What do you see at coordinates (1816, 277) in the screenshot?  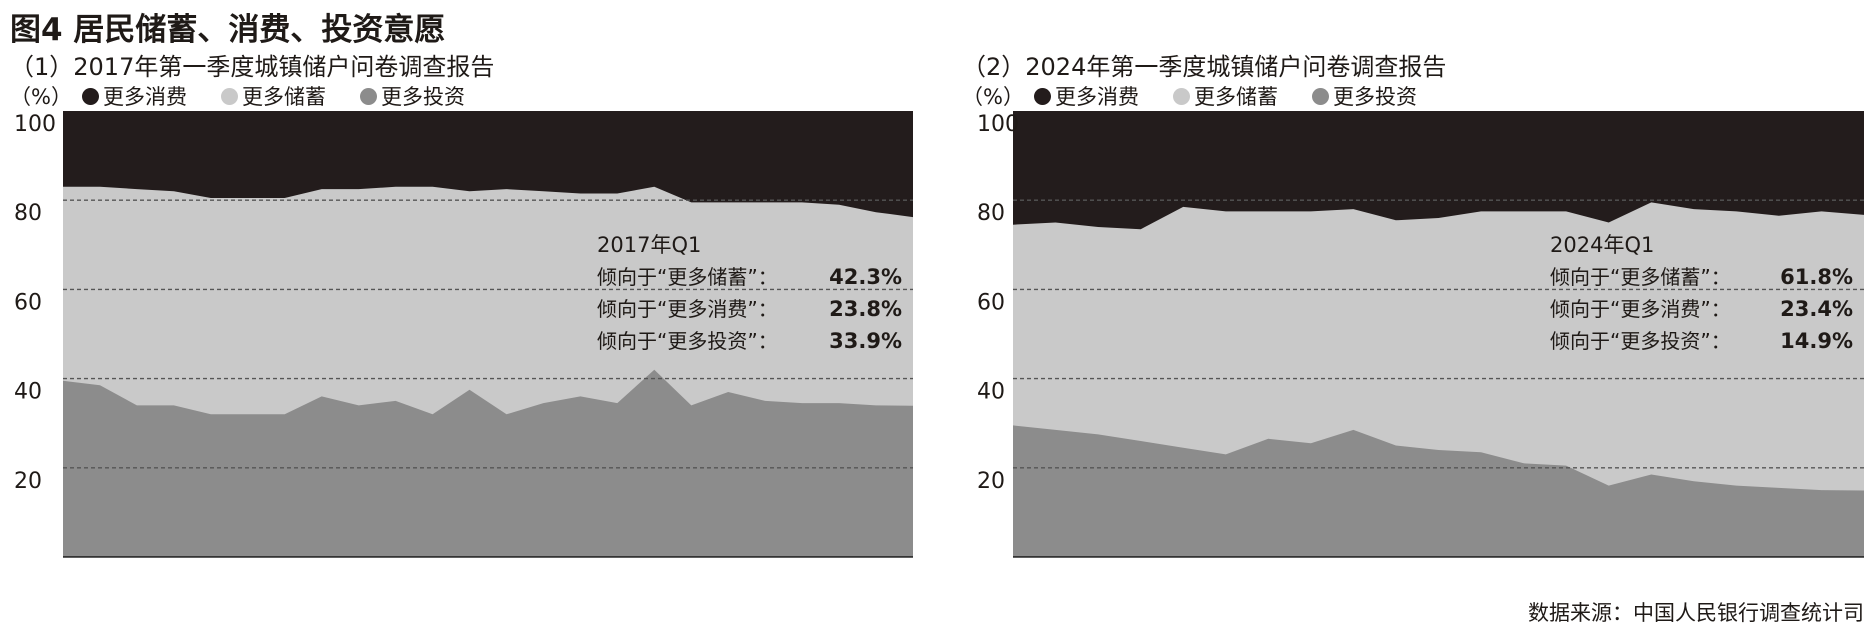 I see `annotation-value: 61.8%` at bounding box center [1816, 277].